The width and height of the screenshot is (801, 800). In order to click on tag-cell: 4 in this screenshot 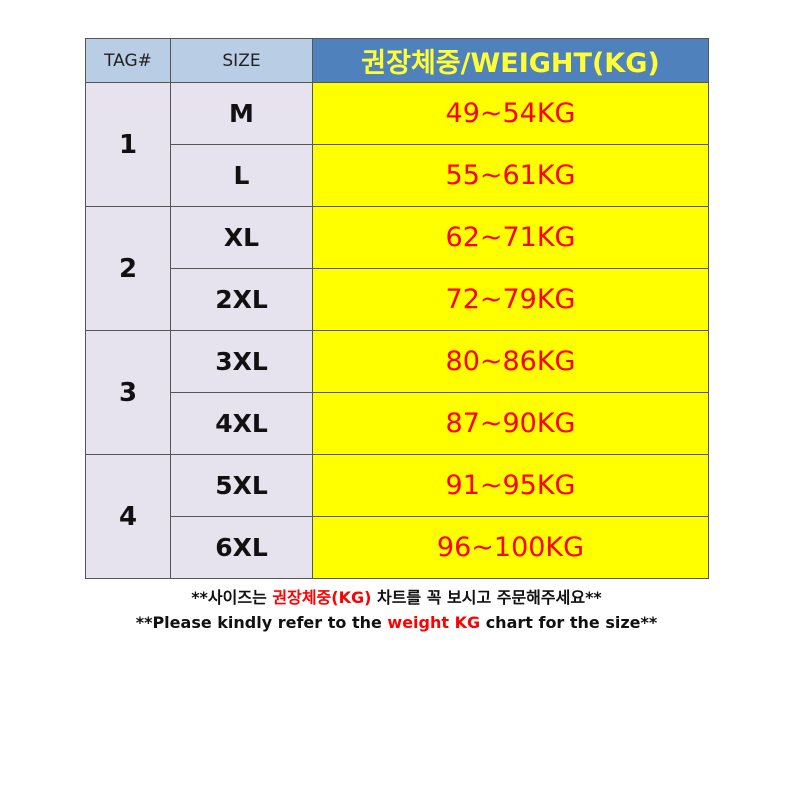, I will do `click(128, 516)`.